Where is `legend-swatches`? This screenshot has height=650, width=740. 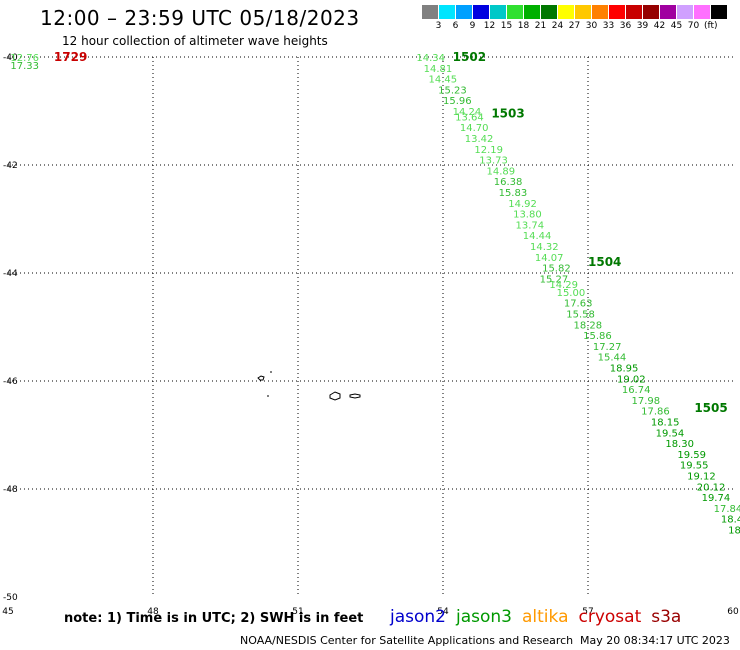 legend-swatches is located at coordinates (575, 12).